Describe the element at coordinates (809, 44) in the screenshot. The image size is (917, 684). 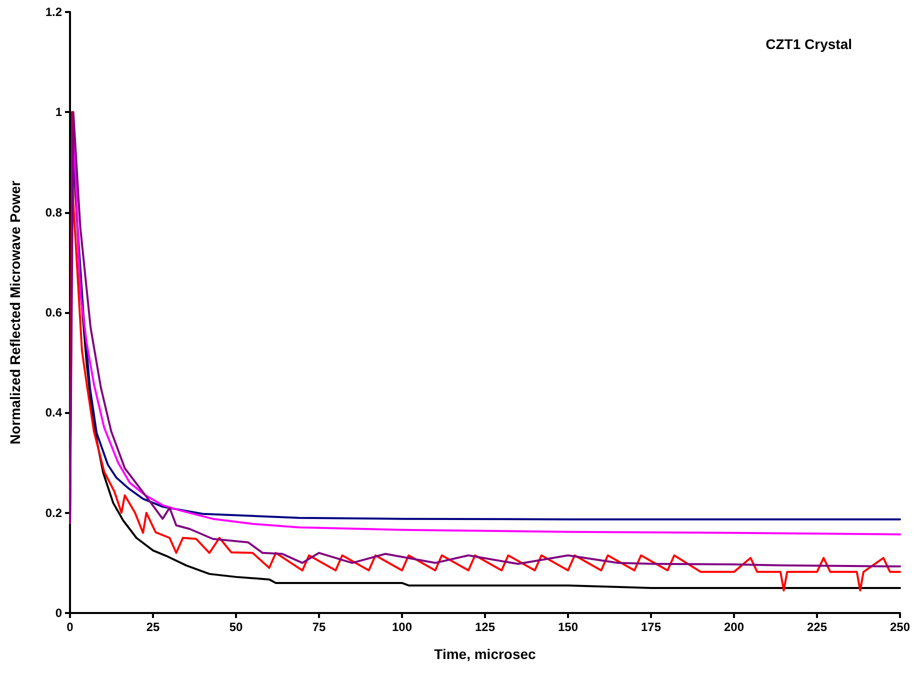
I see `text: CZT1 Crystal` at that location.